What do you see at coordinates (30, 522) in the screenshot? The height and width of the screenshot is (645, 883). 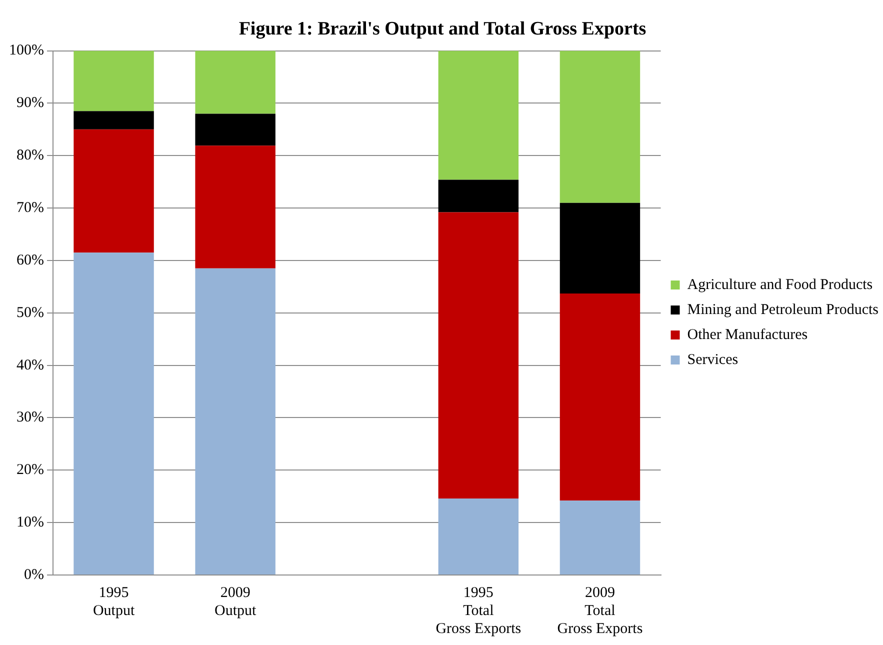 I see `y-tick-label: 10%` at bounding box center [30, 522].